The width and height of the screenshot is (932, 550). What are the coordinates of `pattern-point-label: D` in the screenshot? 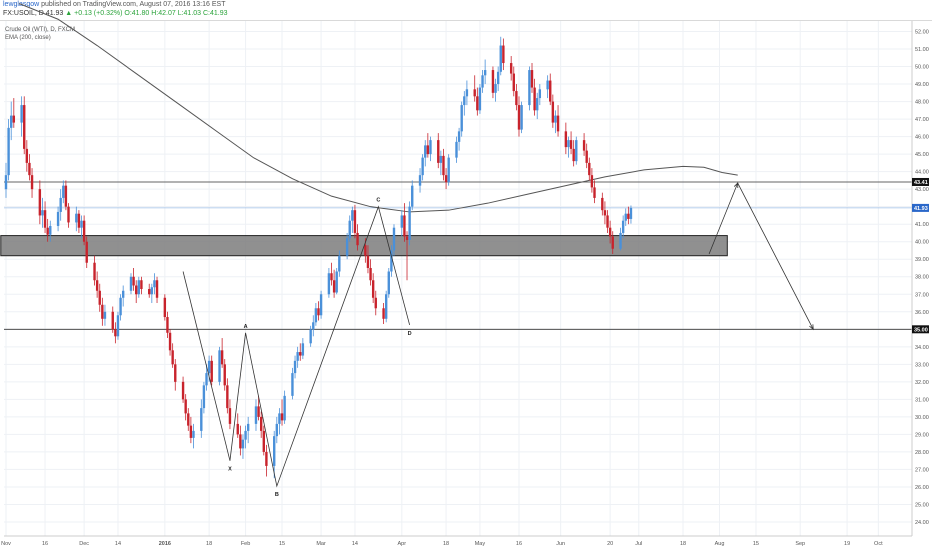 It's located at (410, 334).